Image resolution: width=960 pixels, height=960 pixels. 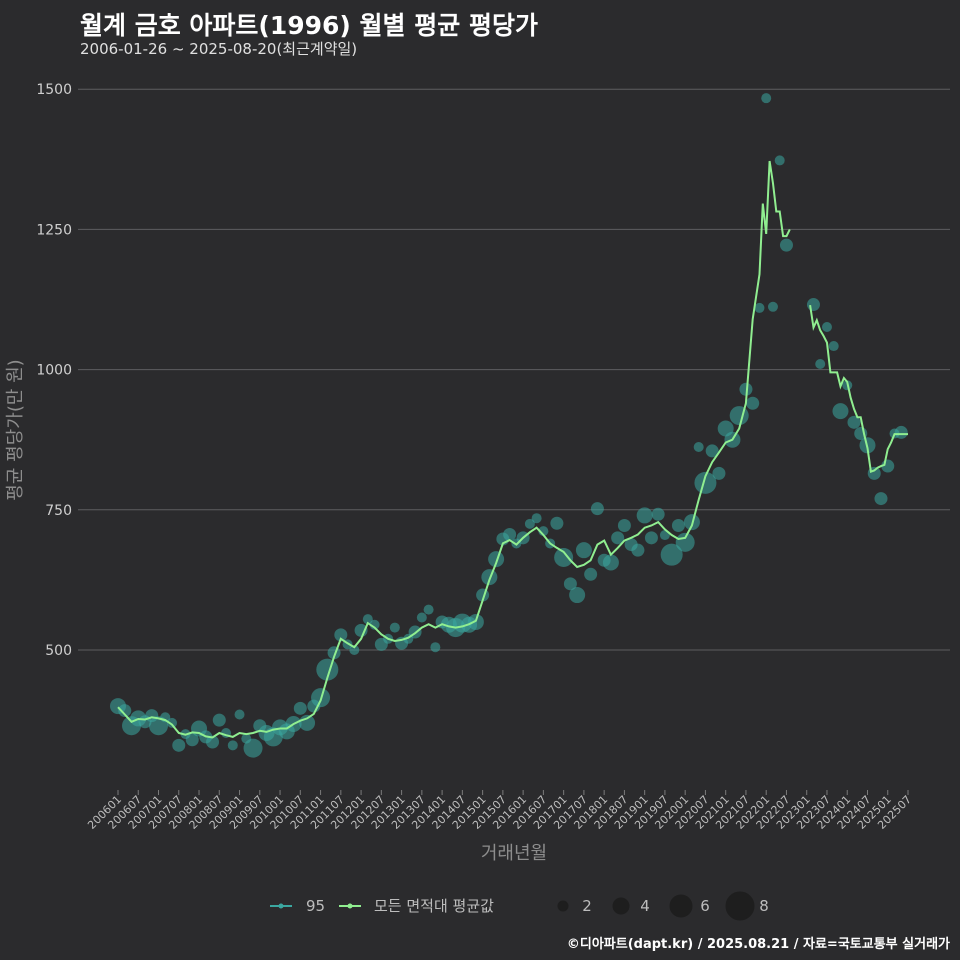 I want to click on y-tick-labels: 500 750 1000 1250 1500, so click(x=54, y=370).